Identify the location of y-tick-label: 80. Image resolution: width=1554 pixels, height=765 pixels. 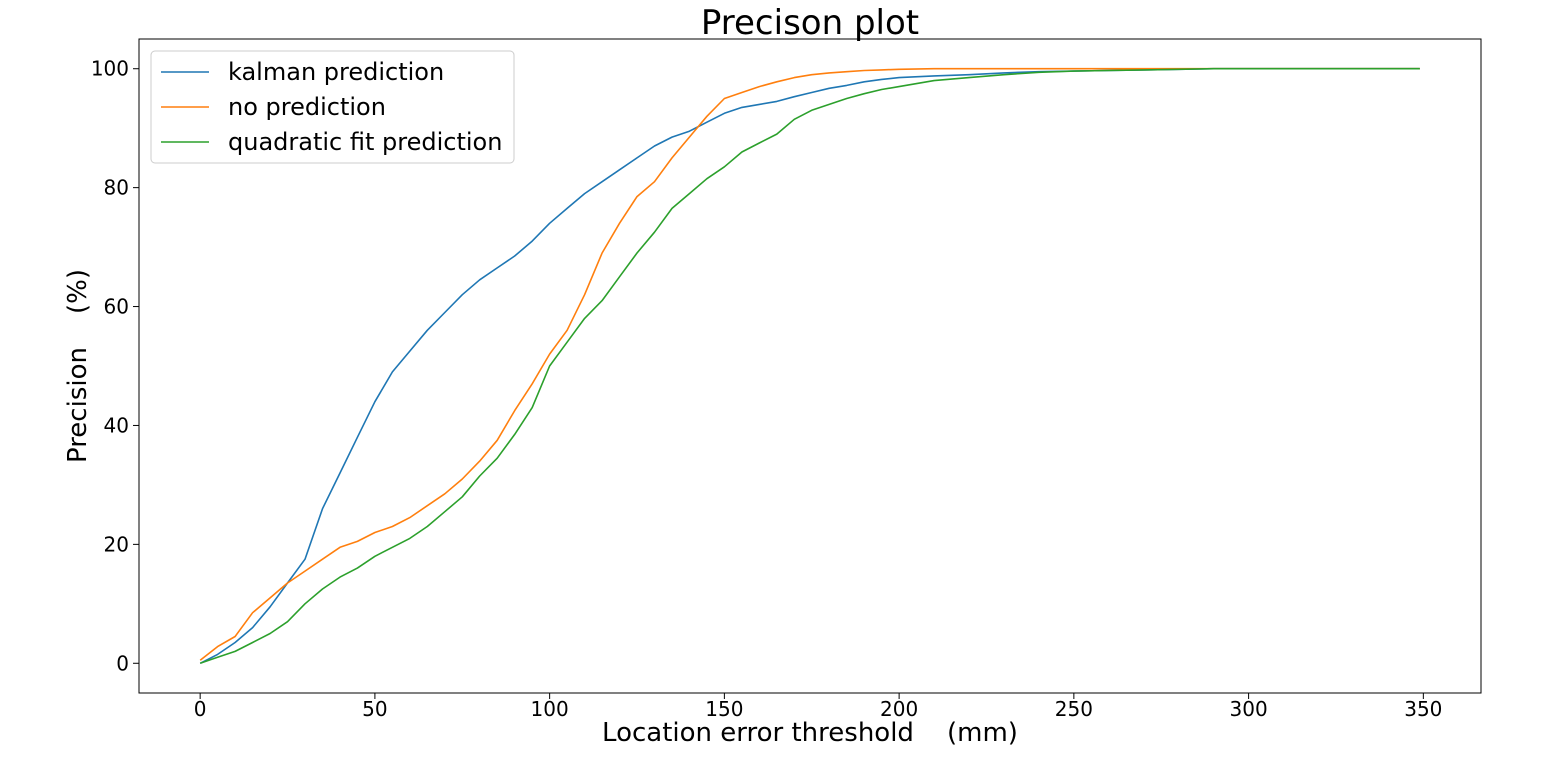
(116, 188).